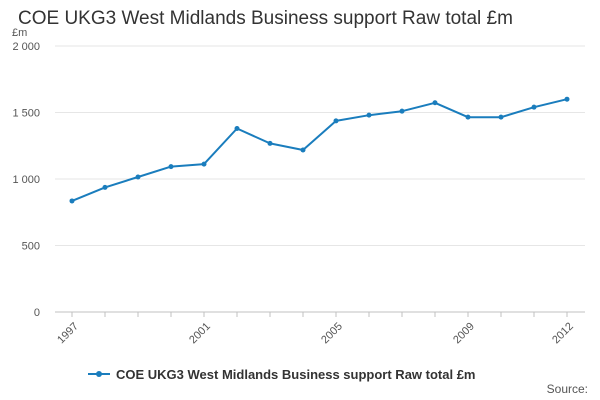 This screenshot has width=600, height=400. I want to click on axes, so click(320, 314).